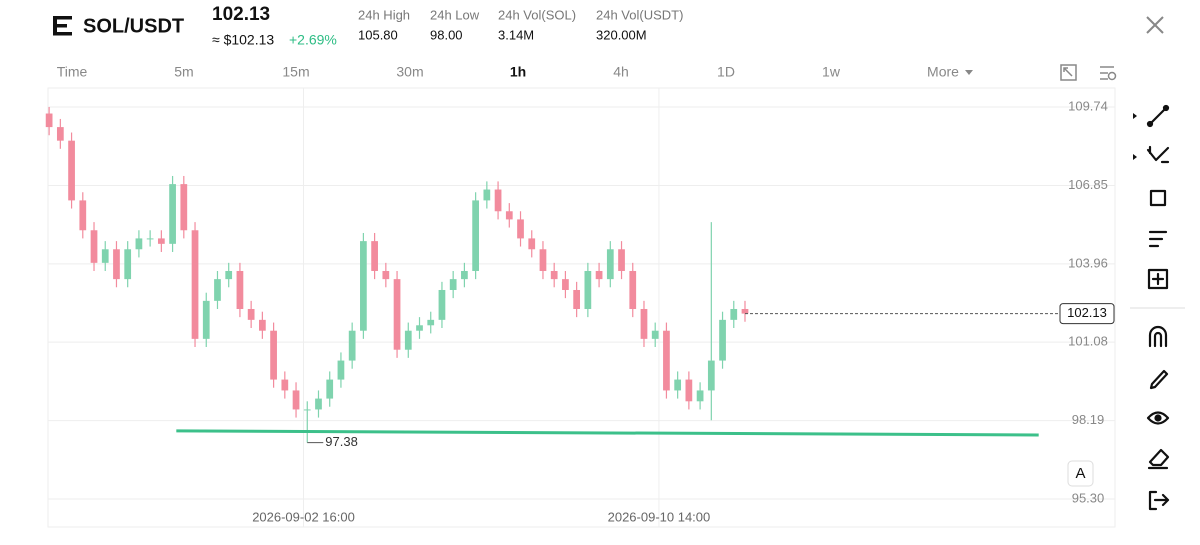  What do you see at coordinates (621, 72) in the screenshot?
I see `interval-tab: 4h` at bounding box center [621, 72].